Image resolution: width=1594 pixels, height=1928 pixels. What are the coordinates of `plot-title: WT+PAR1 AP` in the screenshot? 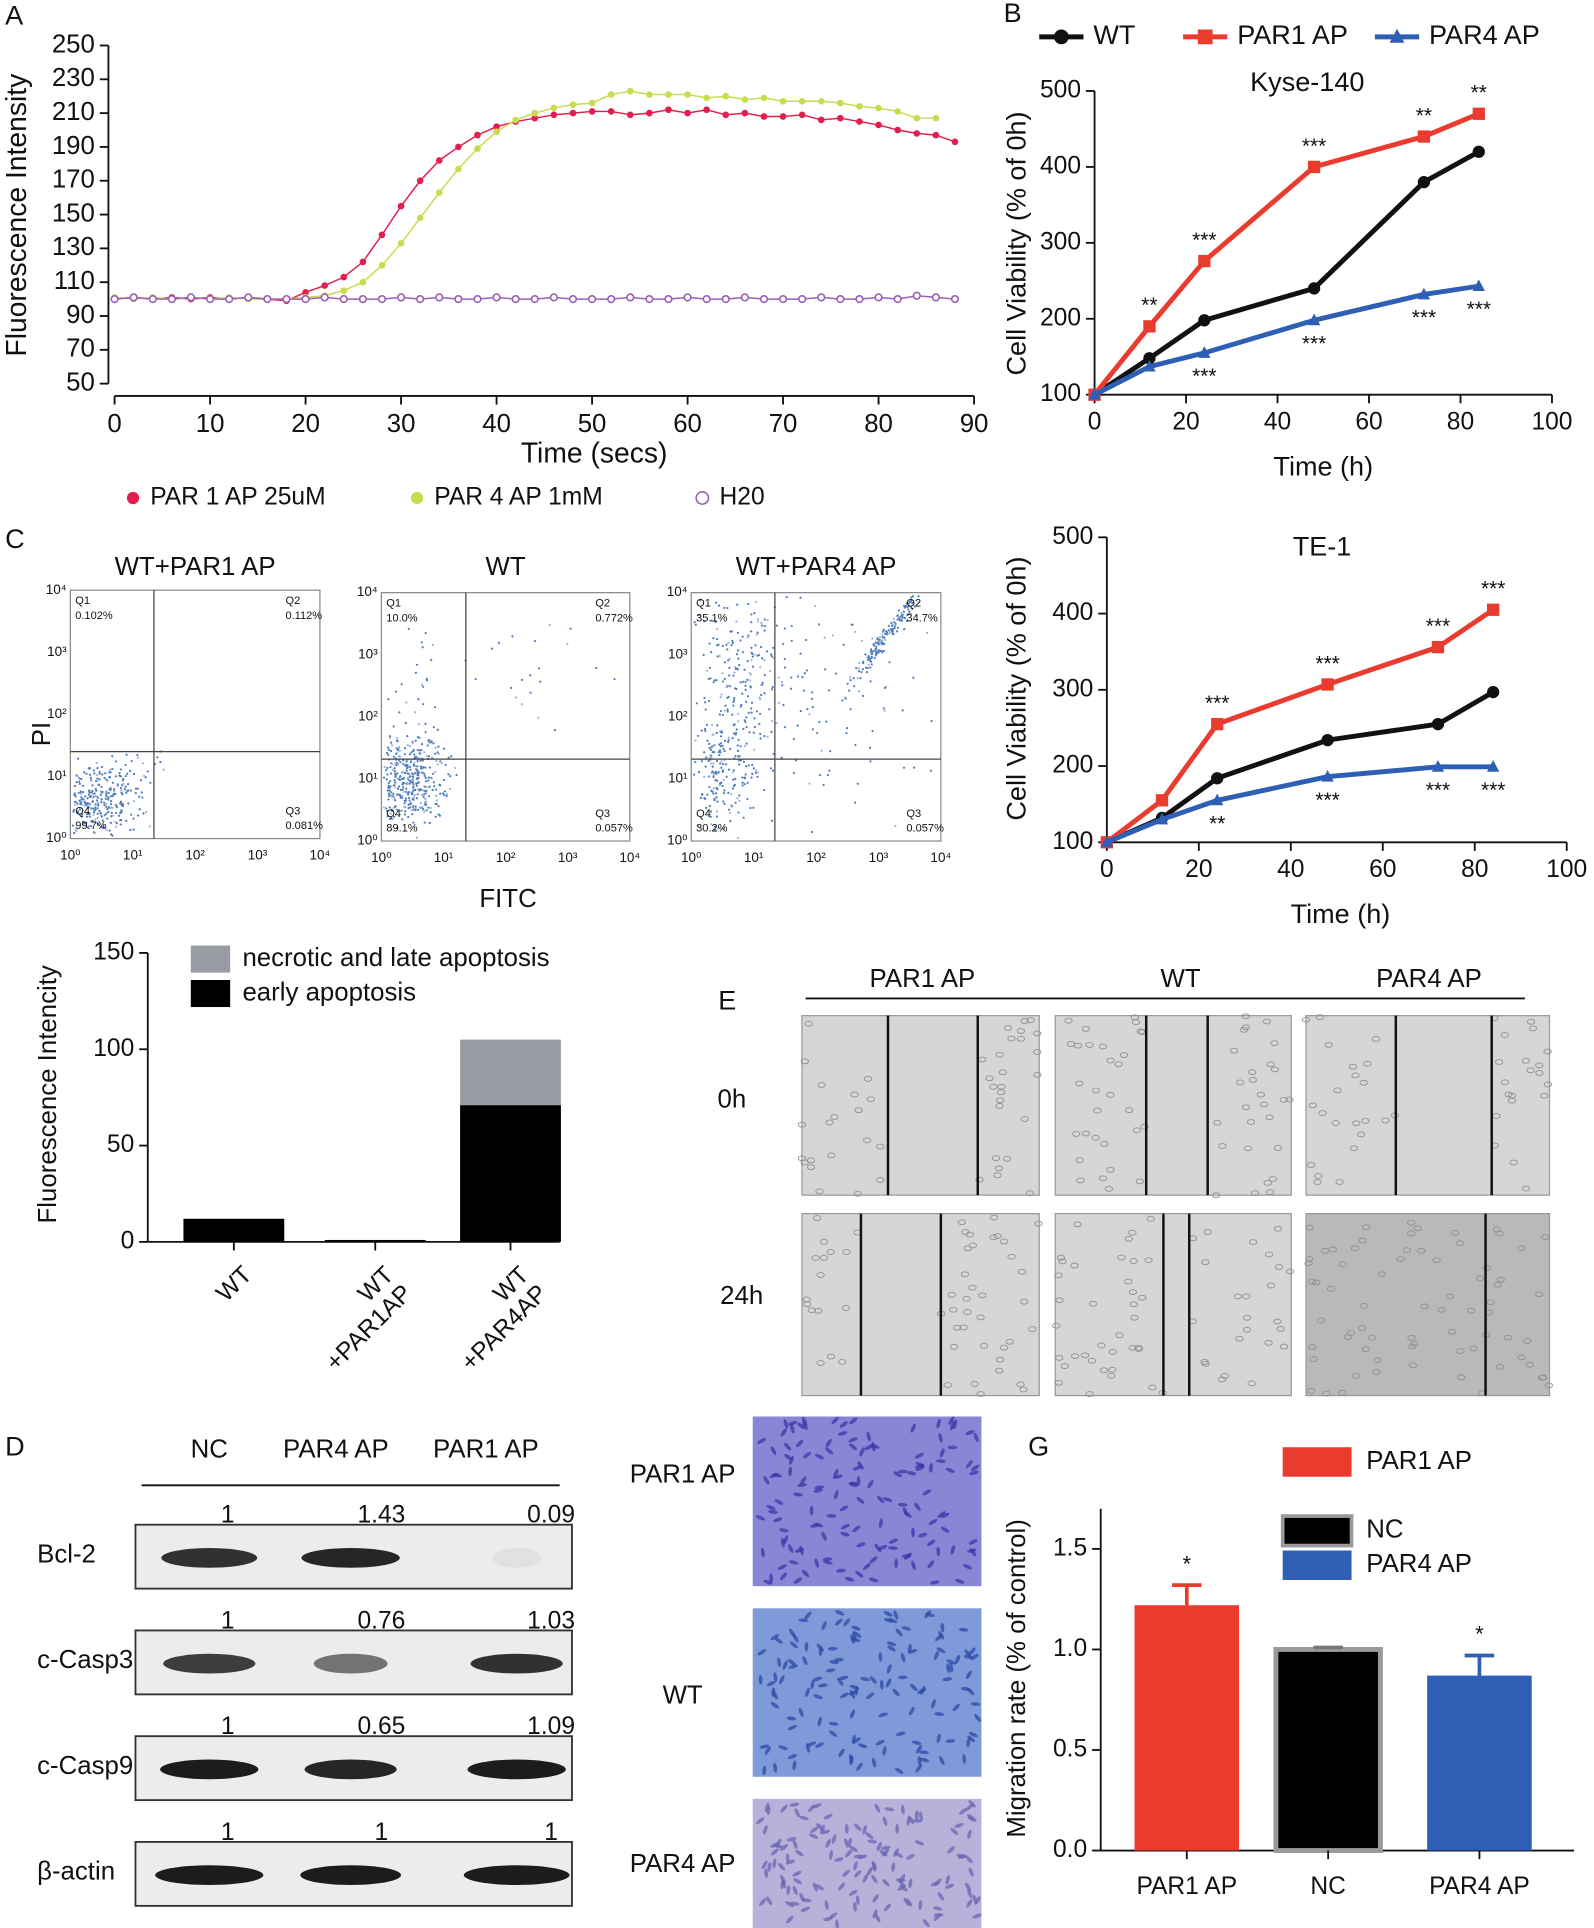 It's located at (195, 567).